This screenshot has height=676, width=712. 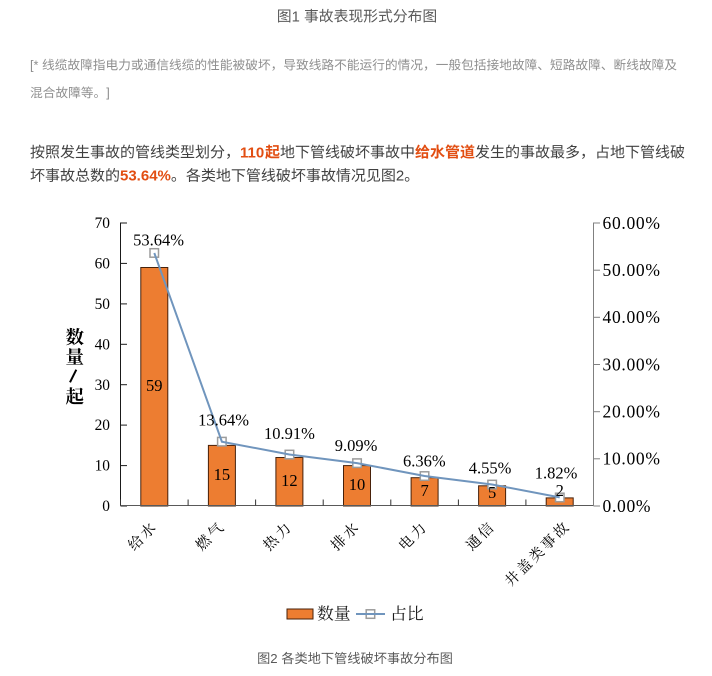 I want to click on svg-text: 0.00%, so click(x=627, y=506).